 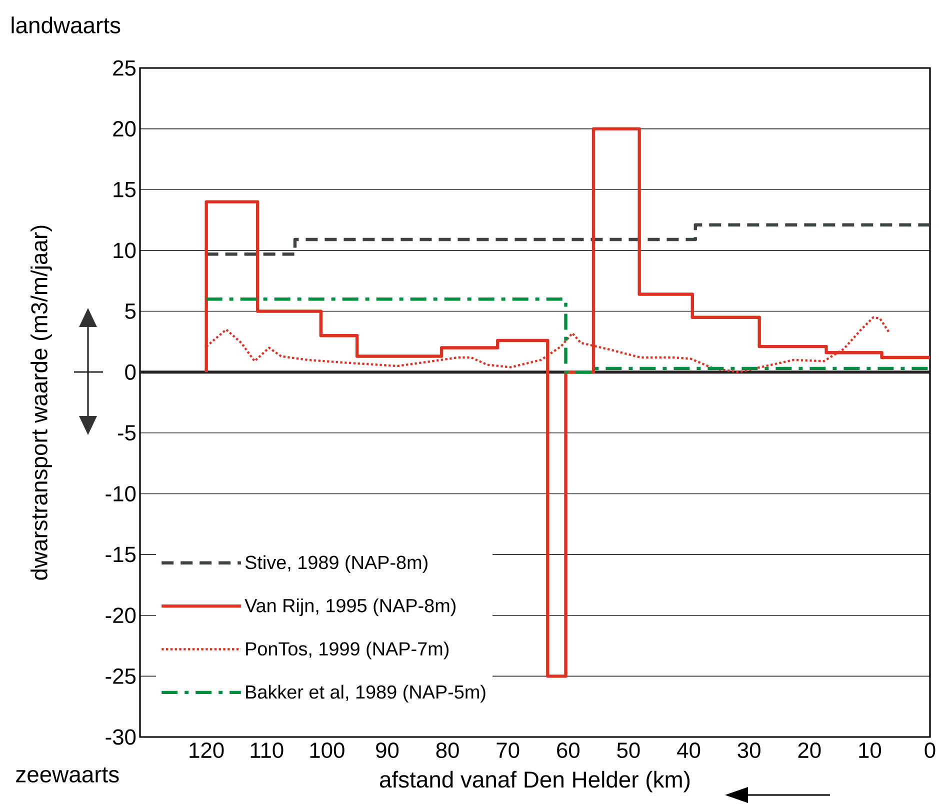 What do you see at coordinates (67, 775) in the screenshot?
I see `text: zeewaarts` at bounding box center [67, 775].